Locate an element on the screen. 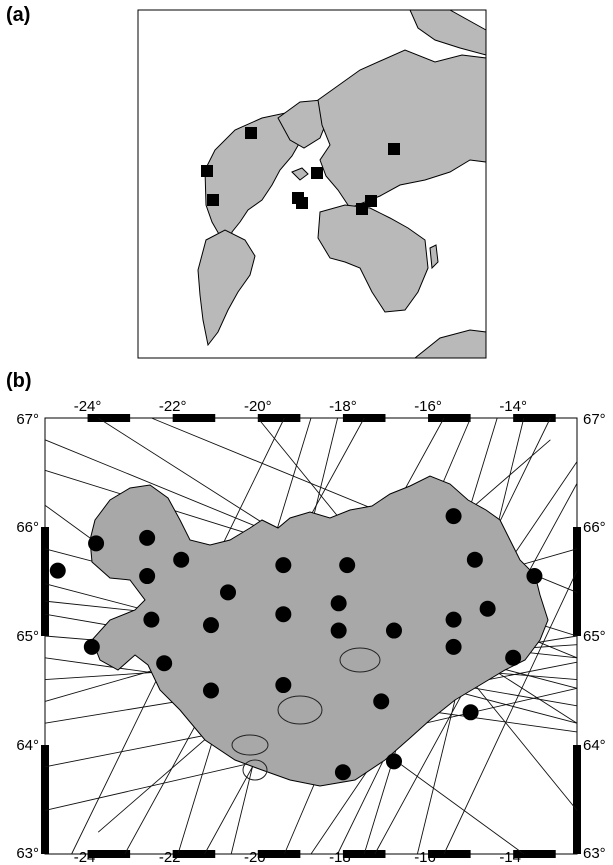 The width and height of the screenshot is (613, 865). y-tick-label-left: 67° is located at coordinates (27, 419).